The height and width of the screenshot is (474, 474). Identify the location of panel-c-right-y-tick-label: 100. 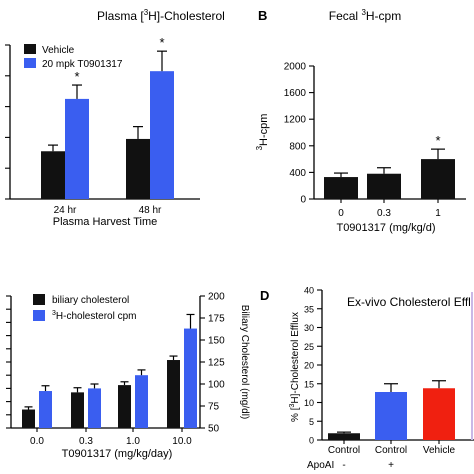
(216, 385).